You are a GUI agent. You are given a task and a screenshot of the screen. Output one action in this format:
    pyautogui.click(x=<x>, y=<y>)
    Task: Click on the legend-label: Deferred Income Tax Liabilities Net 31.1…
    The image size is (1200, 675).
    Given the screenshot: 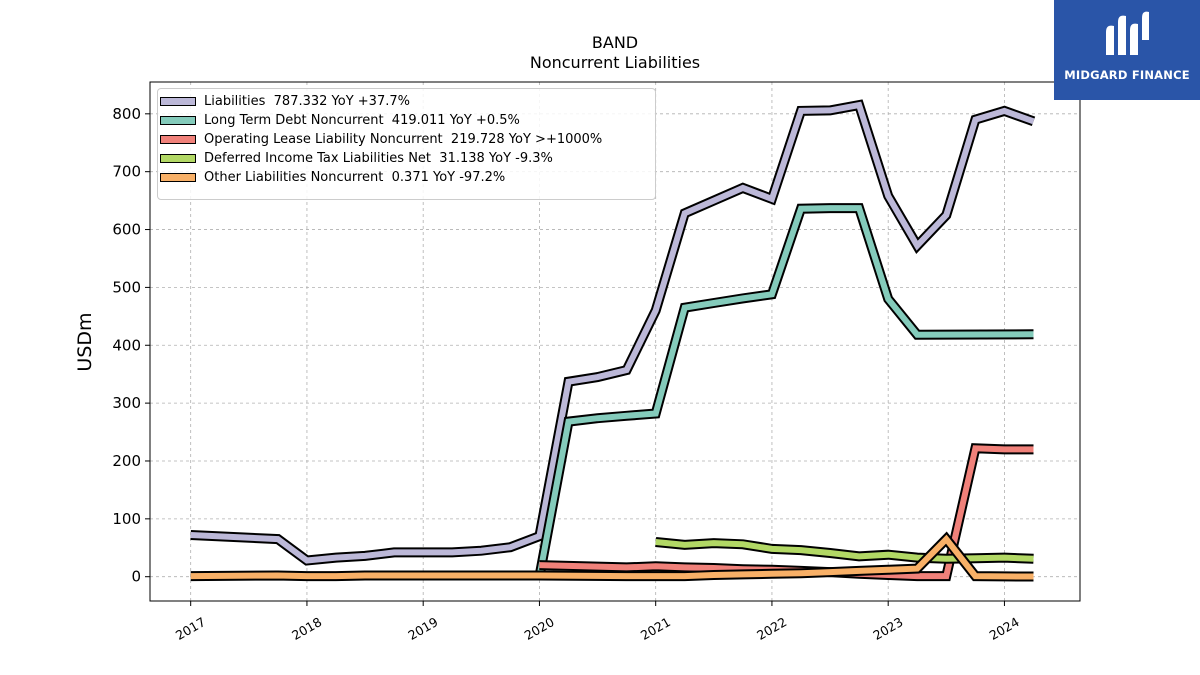 What is the action you would take?
    pyautogui.click(x=378, y=158)
    